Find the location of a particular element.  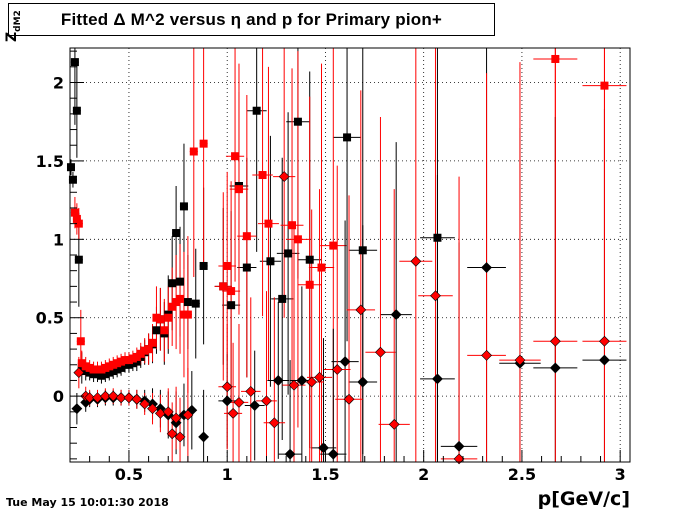

x-tick-label: 3 is located at coordinates (620, 474).